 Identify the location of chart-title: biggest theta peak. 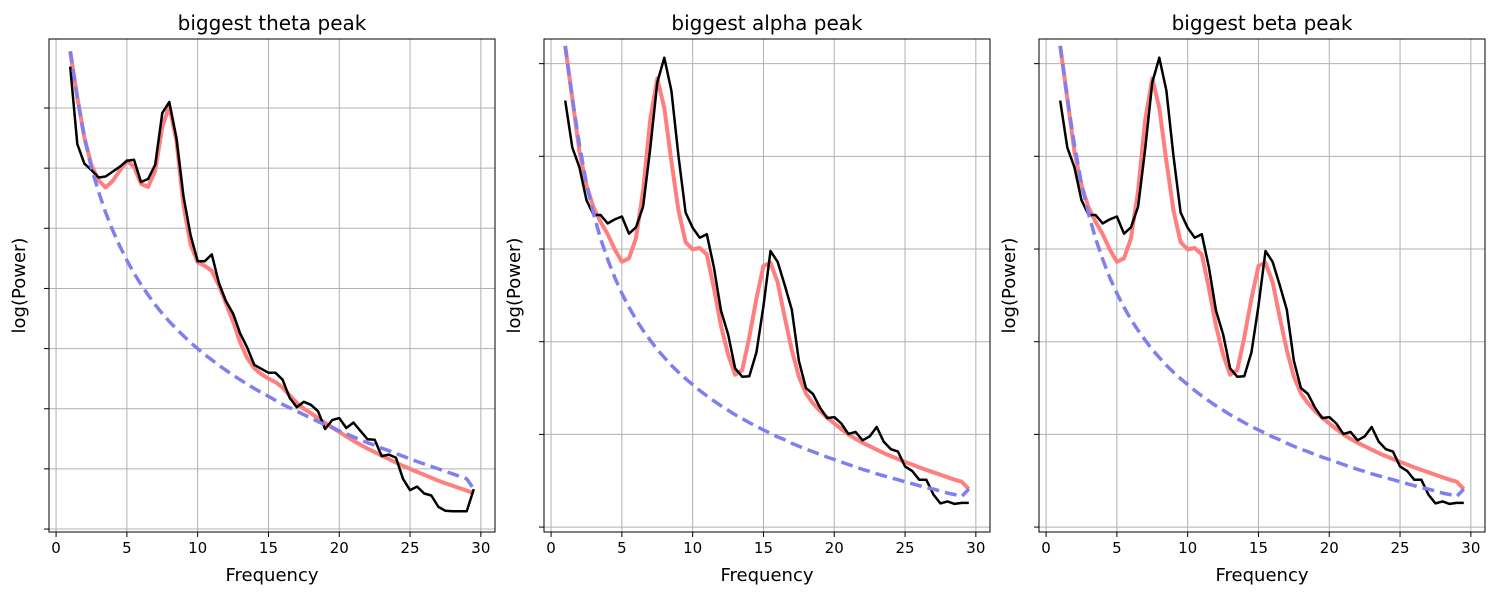
(272, 23).